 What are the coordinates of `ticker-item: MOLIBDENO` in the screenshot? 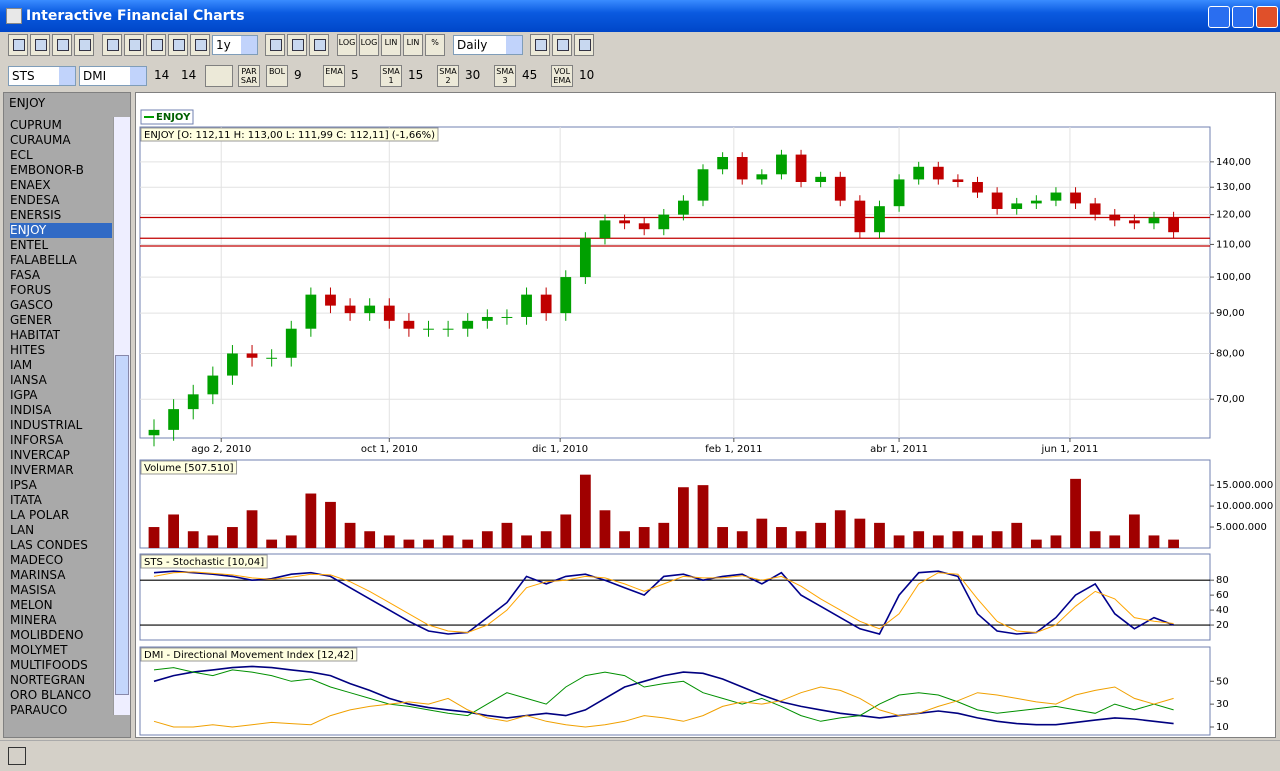 It's located at (47, 635).